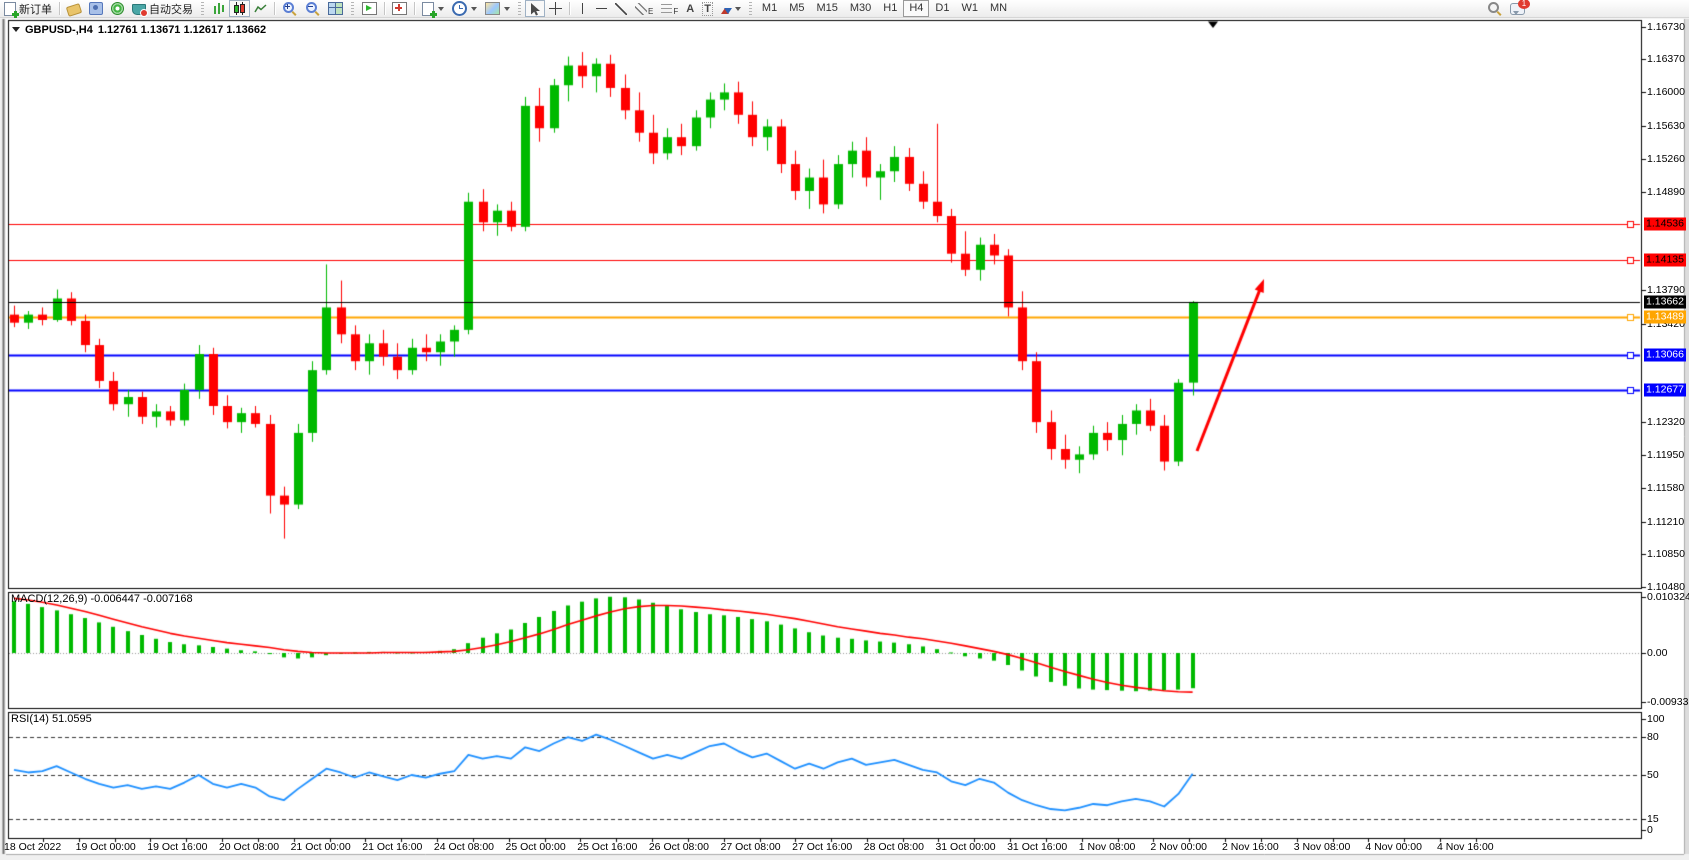 This screenshot has height=860, width=1689. I want to click on strategy-tester-button, so click(369, 8).